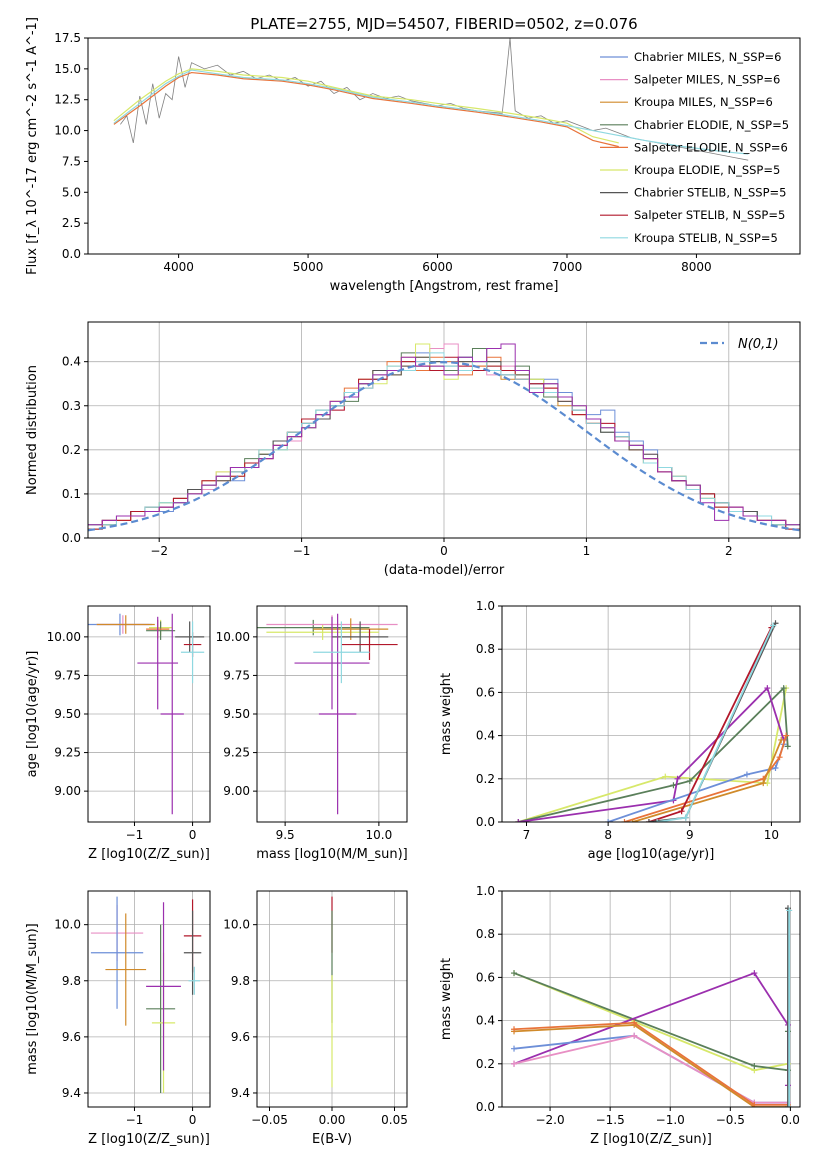 Image resolution: width=819 pixels, height=1170 pixels. Describe the element at coordinates (32, 146) in the screenshot. I see `y-axis-label: Flux [f_λ 10^-17 erg cm^-2 s^-1 A^-1]` at that location.